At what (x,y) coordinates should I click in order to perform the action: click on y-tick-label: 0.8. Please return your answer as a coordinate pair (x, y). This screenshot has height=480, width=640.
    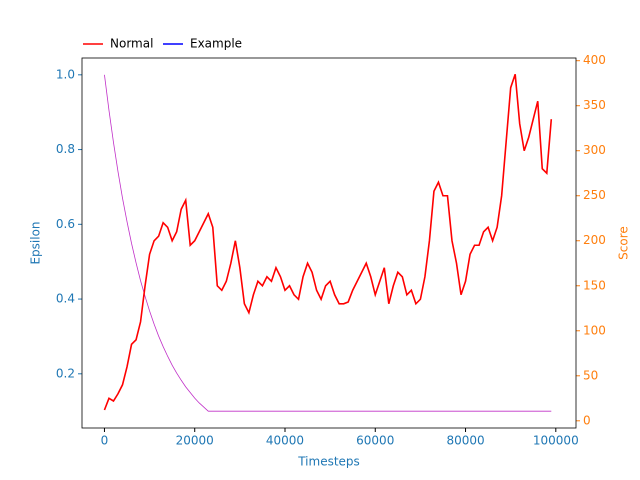
    Looking at the image, I should click on (65, 149).